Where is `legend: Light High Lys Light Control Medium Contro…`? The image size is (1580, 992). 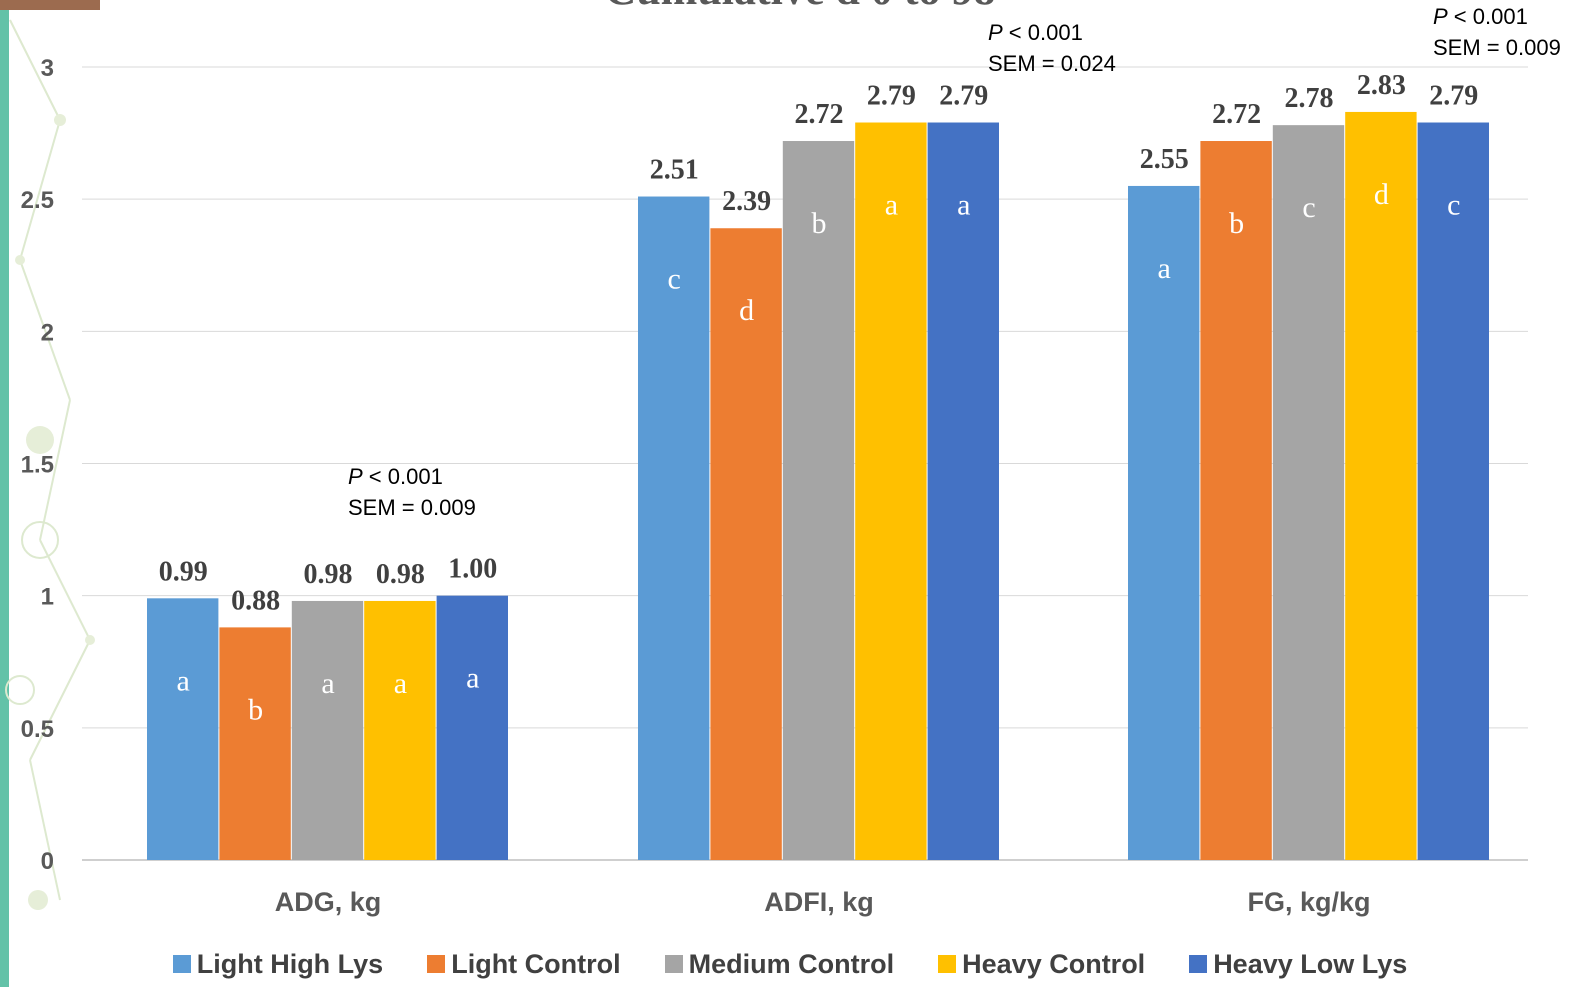 legend: Light High Lys Light Control Medium Contro… is located at coordinates (790, 964).